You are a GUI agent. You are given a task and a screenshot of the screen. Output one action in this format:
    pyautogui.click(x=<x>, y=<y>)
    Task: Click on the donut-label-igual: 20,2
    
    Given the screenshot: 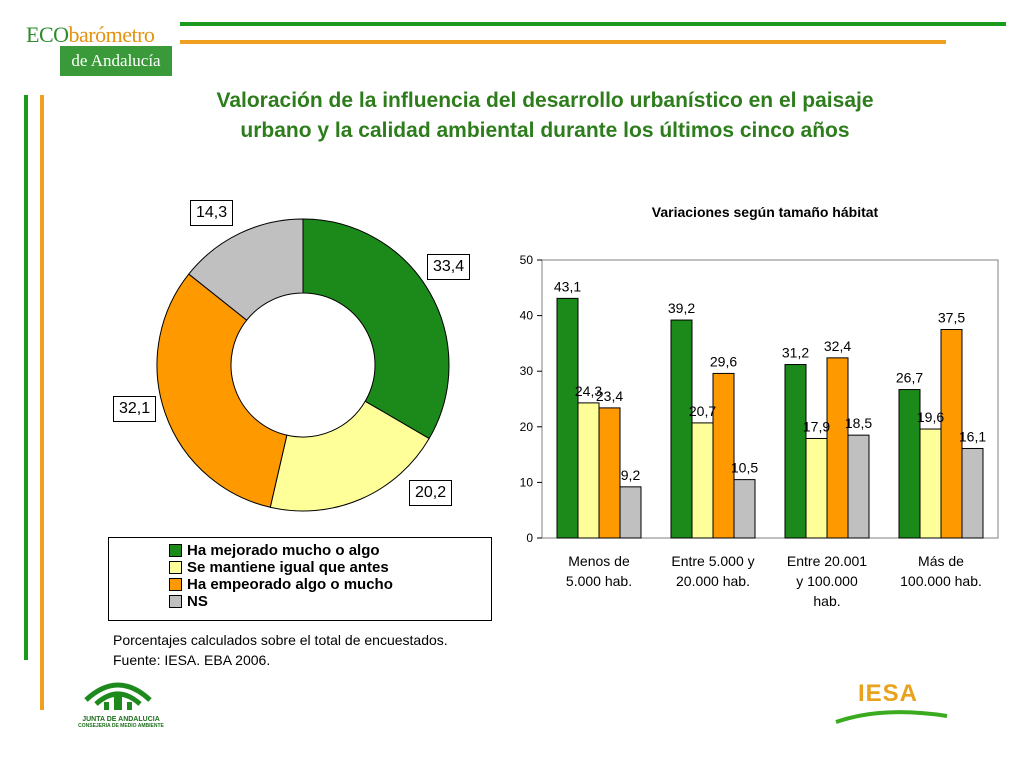 What is the action you would take?
    pyautogui.click(x=431, y=493)
    